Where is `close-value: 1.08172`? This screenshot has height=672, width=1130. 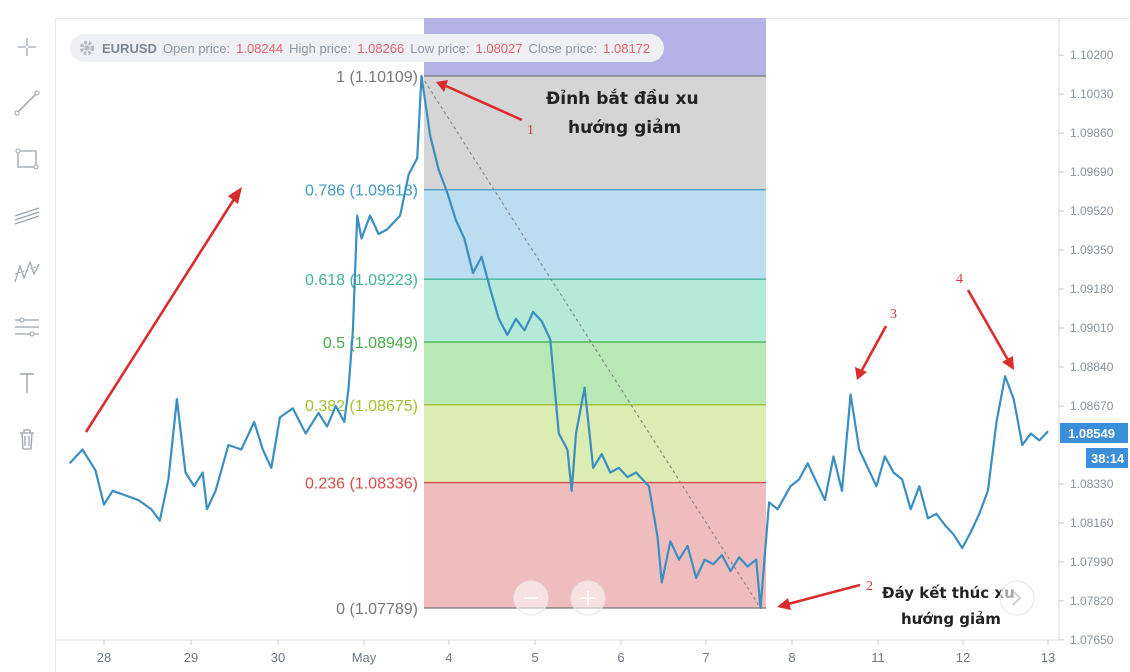
close-value: 1.08172 is located at coordinates (627, 48).